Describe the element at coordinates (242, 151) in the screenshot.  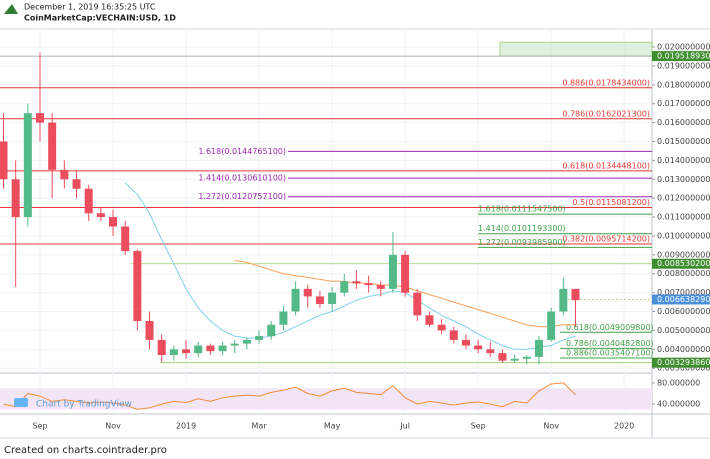
I see `fib-label: 1.618(0.0144765100)` at that location.